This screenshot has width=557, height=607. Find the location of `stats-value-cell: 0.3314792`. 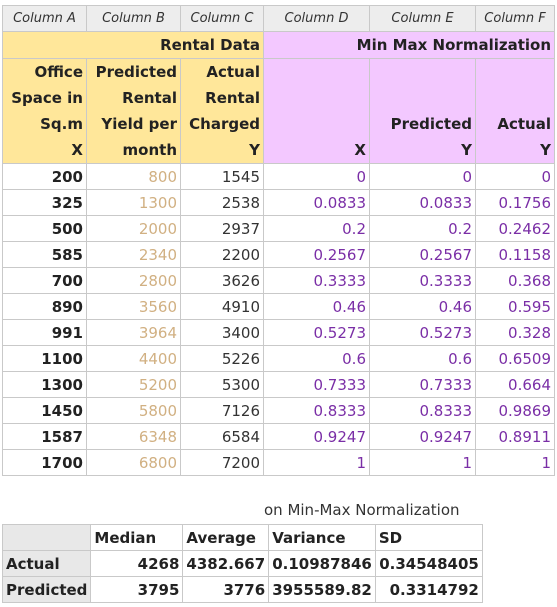

stats-value-cell: 0.3314792 is located at coordinates (428, 589).